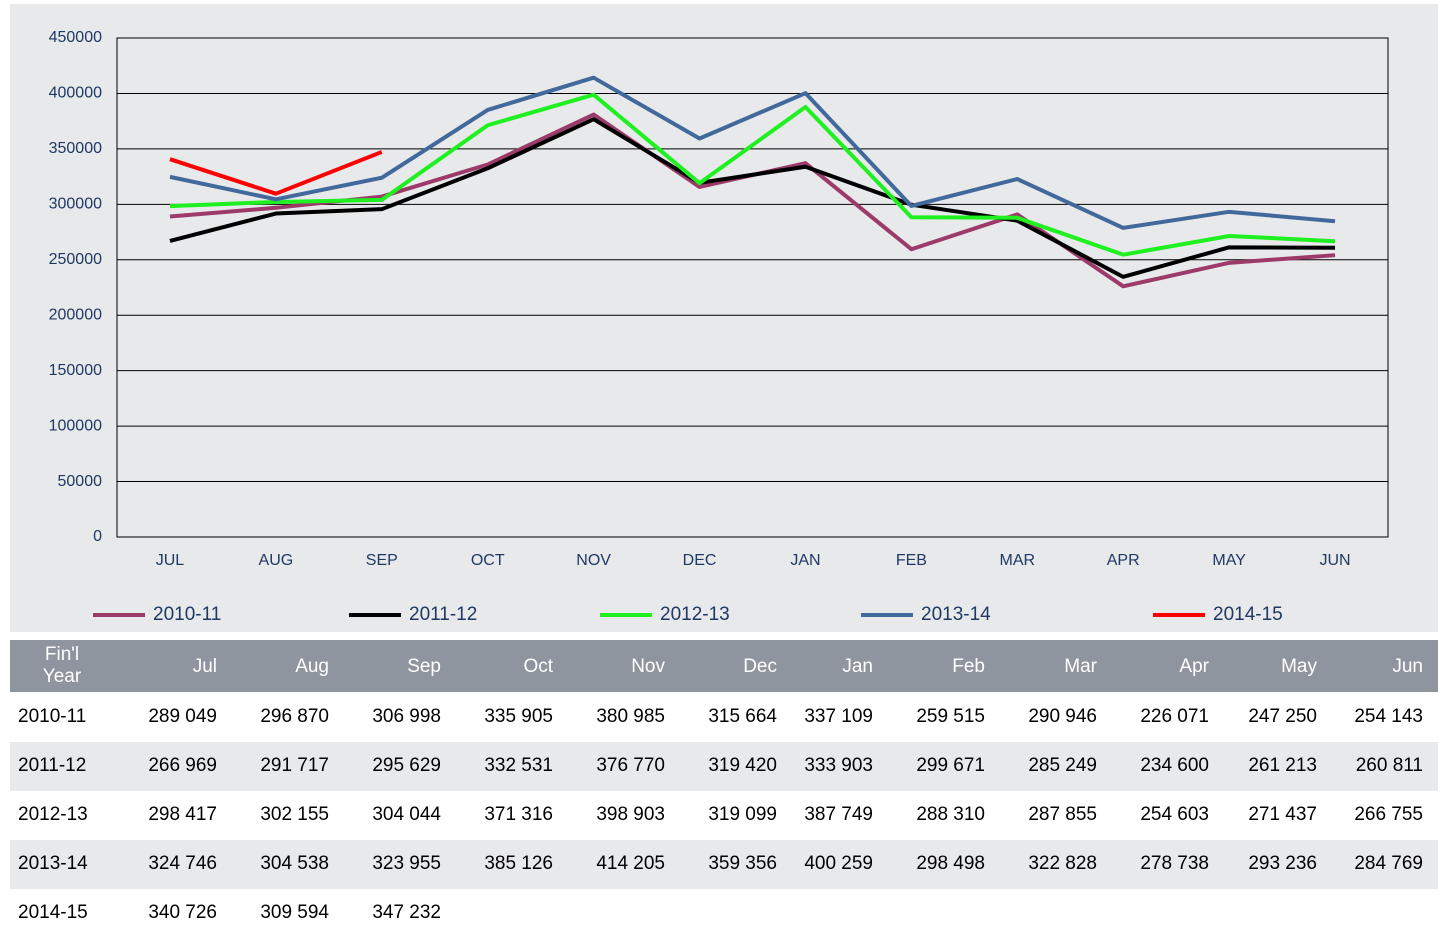 Image resolution: width=1441 pixels, height=927 pixels. Describe the element at coordinates (187, 614) in the screenshot. I see `legend-label: 2010-11` at that location.